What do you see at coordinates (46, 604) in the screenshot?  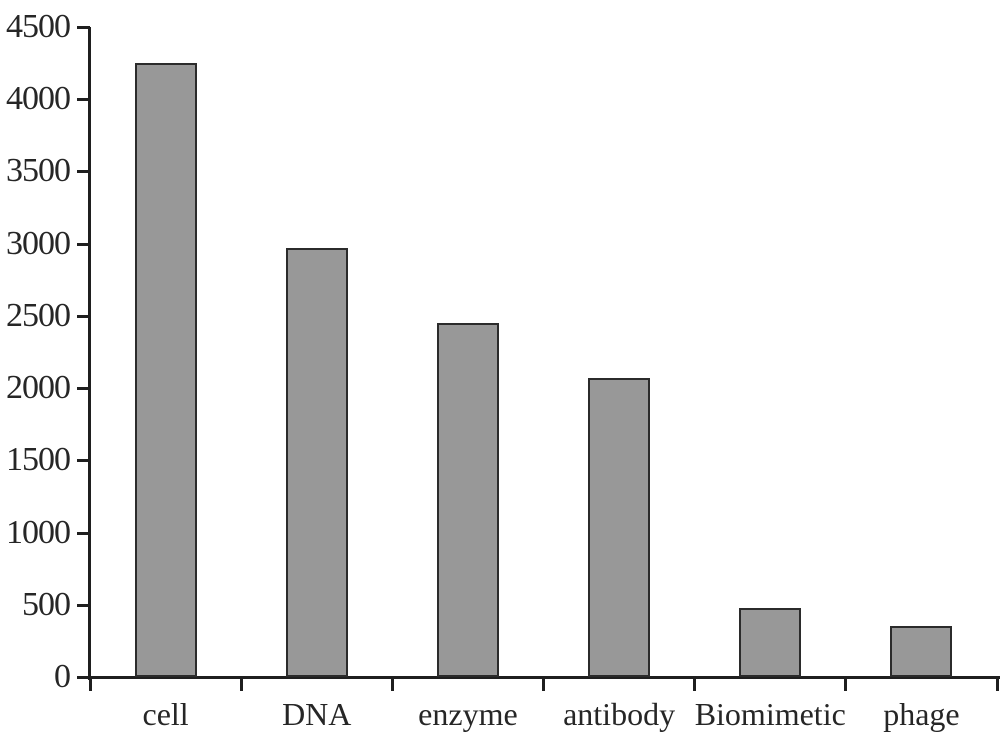 I see `y-axis-tick-label: 500` at bounding box center [46, 604].